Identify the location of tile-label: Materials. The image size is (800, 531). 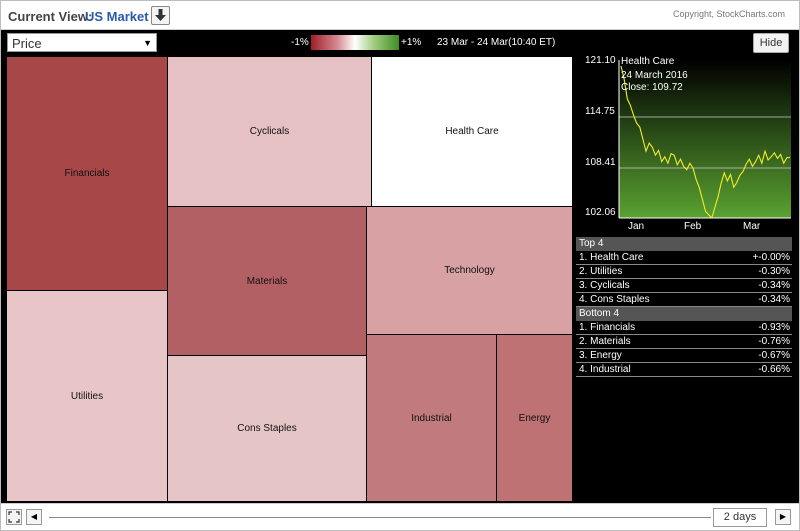
(267, 281).